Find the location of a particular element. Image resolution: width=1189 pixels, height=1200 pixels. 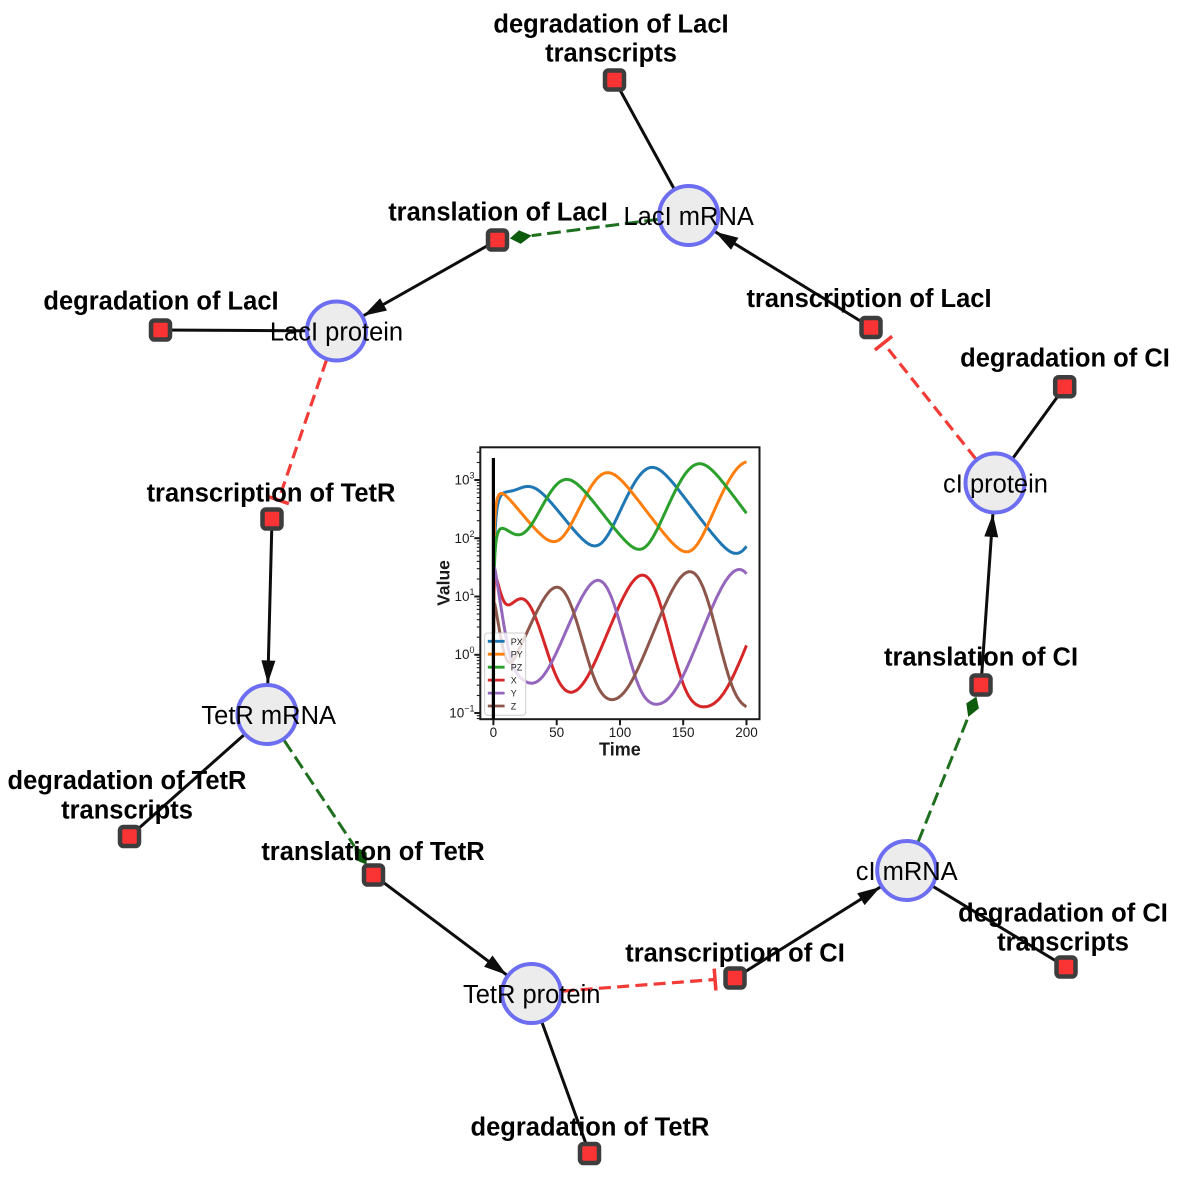

svg-text: 150 is located at coordinates (683, 732).